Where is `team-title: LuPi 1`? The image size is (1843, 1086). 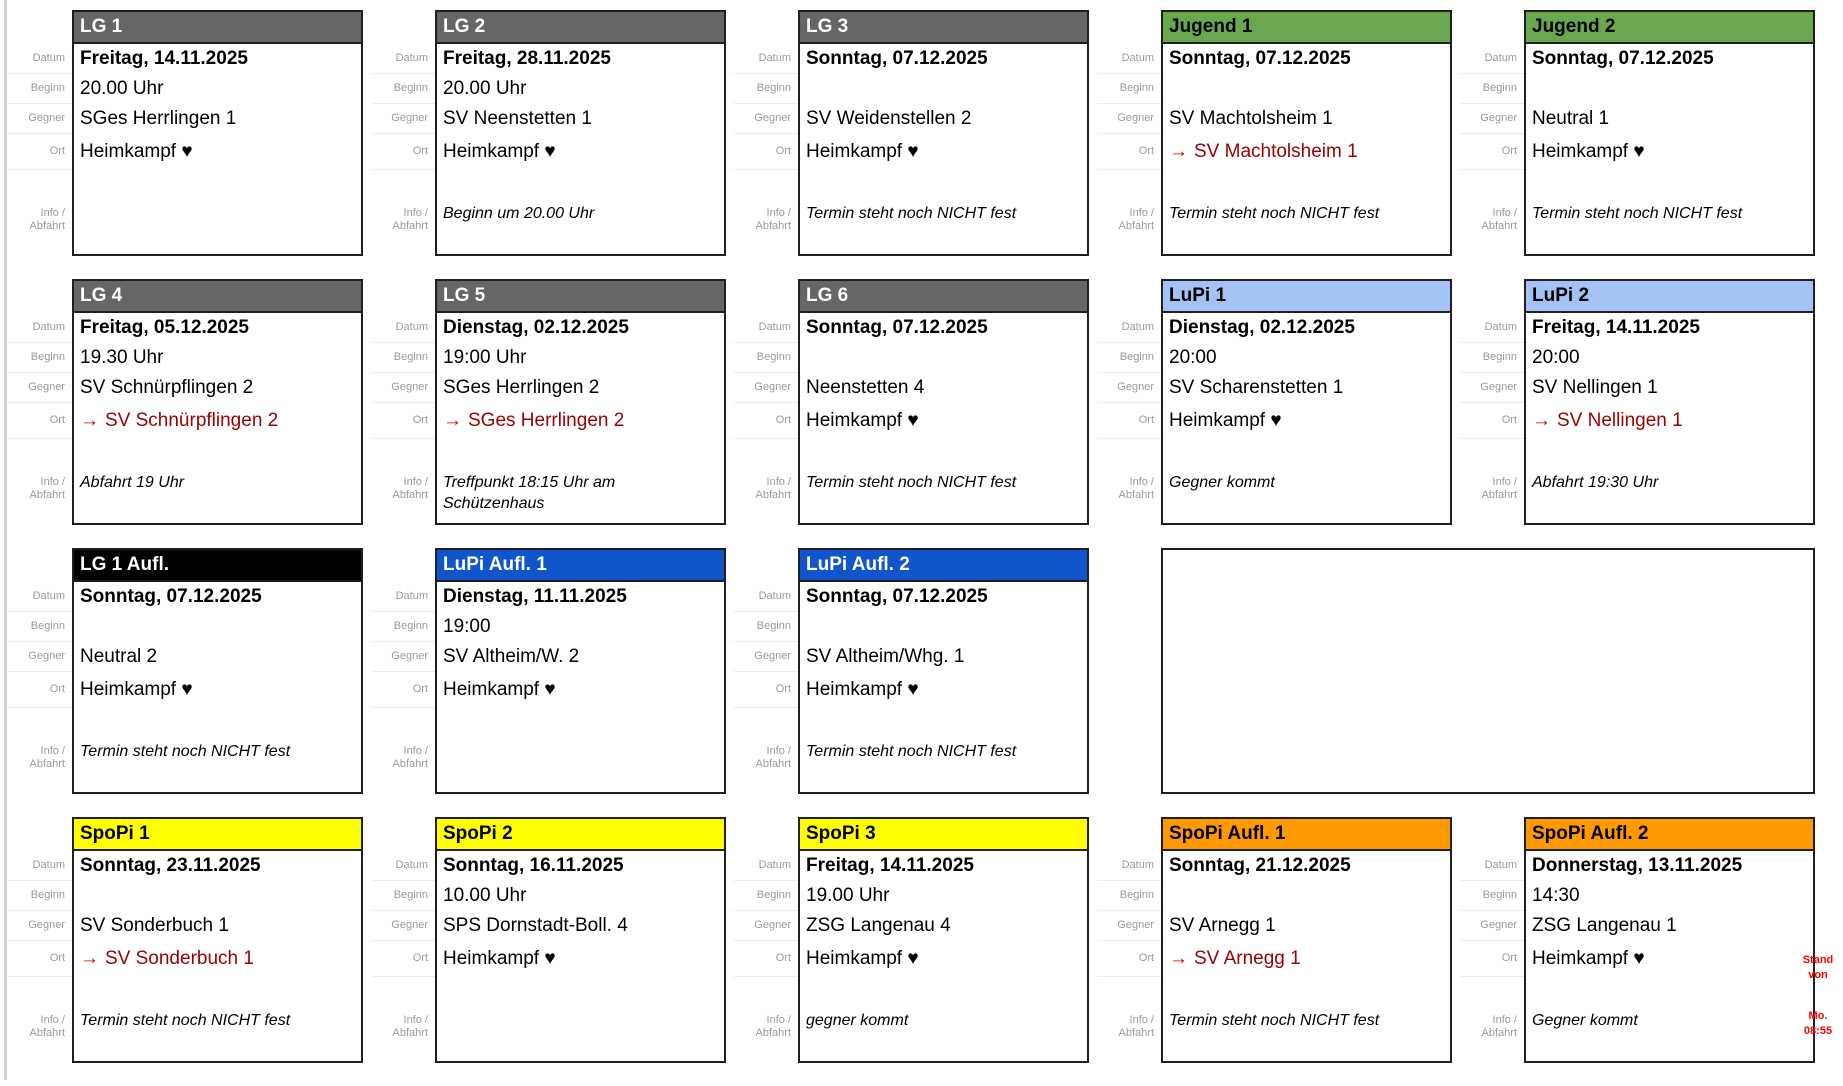 team-title: LuPi 1 is located at coordinates (1306, 297).